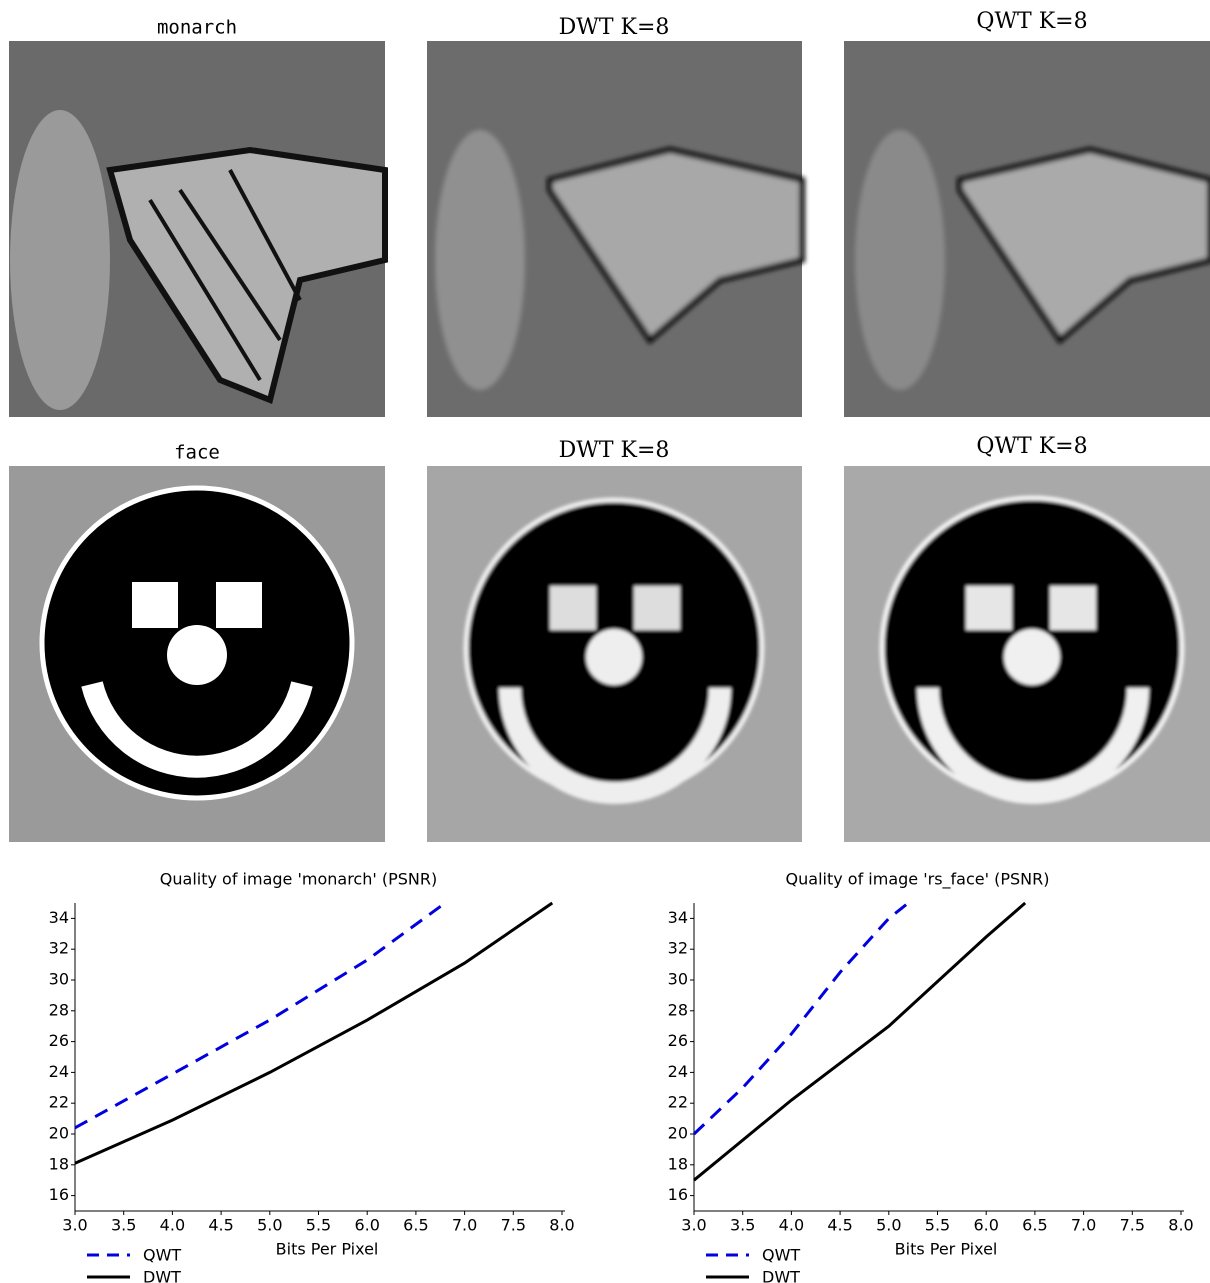 Image resolution: width=1210 pixels, height=1283 pixels. Describe the element at coordinates (1027, 229) in the screenshot. I see `image-monarch-qwt` at that location.